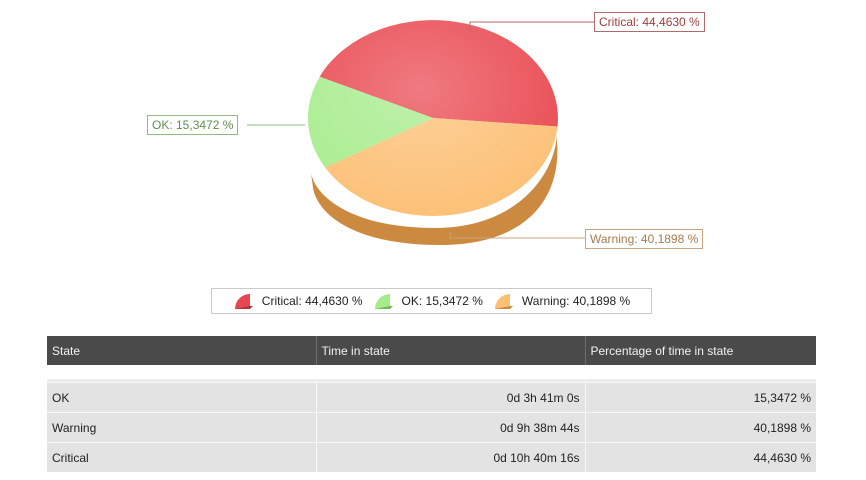 This screenshot has height=480, width=866. Describe the element at coordinates (451, 350) in the screenshot. I see `header-time-in-state: Time in state` at that location.